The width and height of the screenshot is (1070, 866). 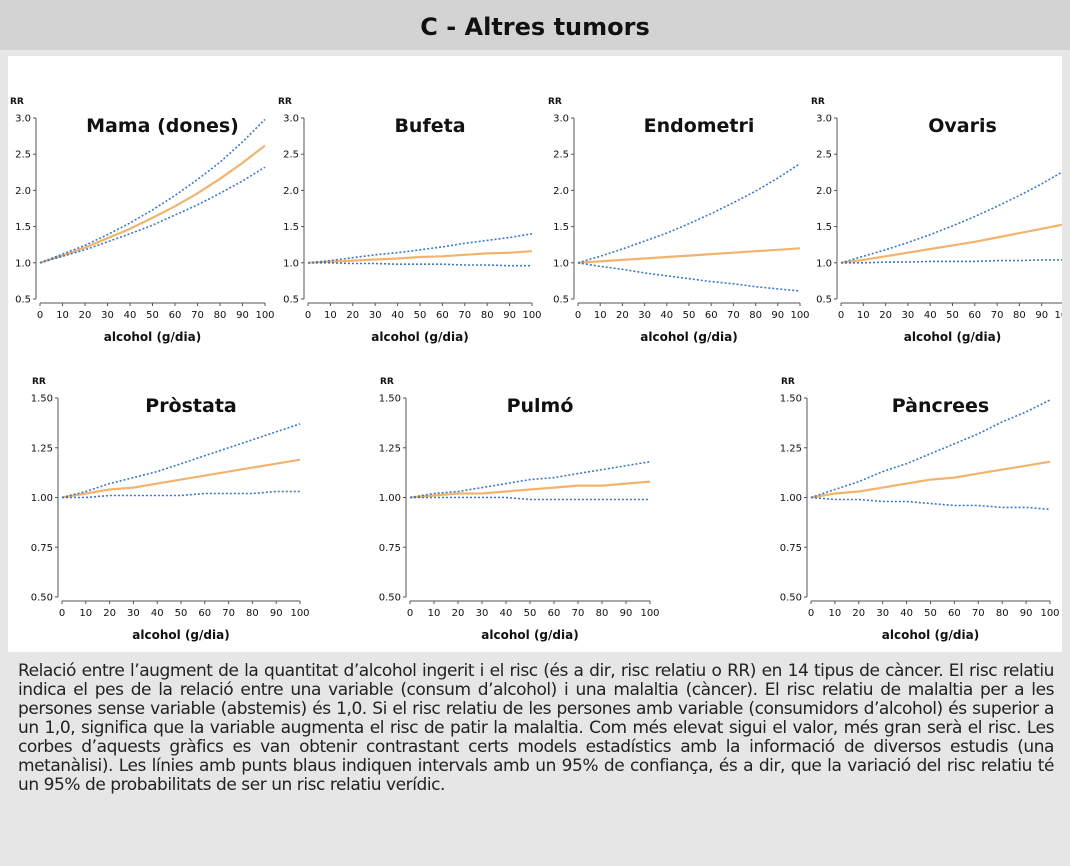 What do you see at coordinates (162, 126) in the screenshot?
I see `chart-title: Mama (dones)` at bounding box center [162, 126].